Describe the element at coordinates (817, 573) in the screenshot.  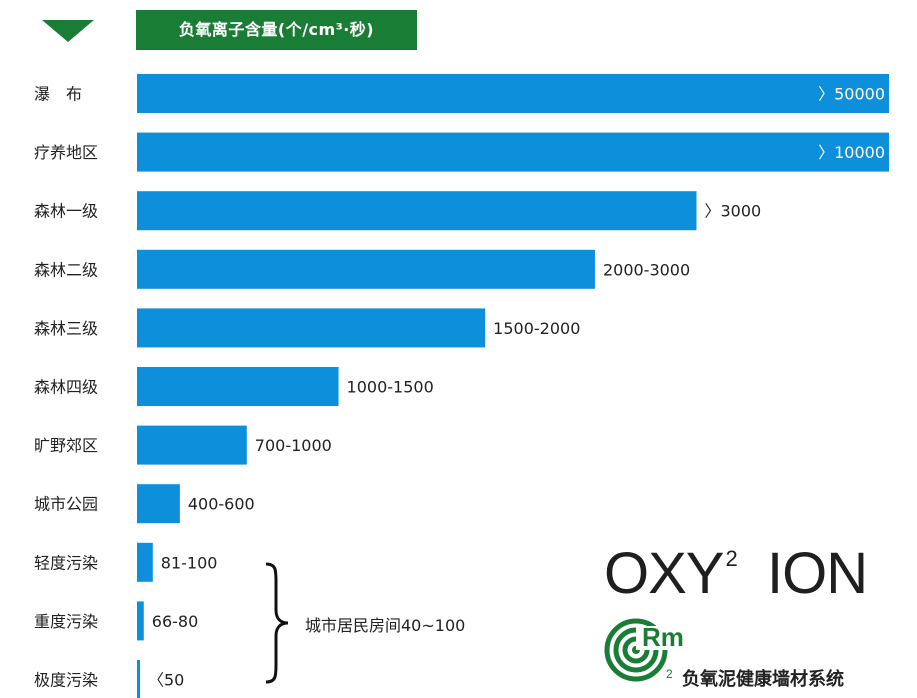
I see `product-name-suffix: ION` at that location.